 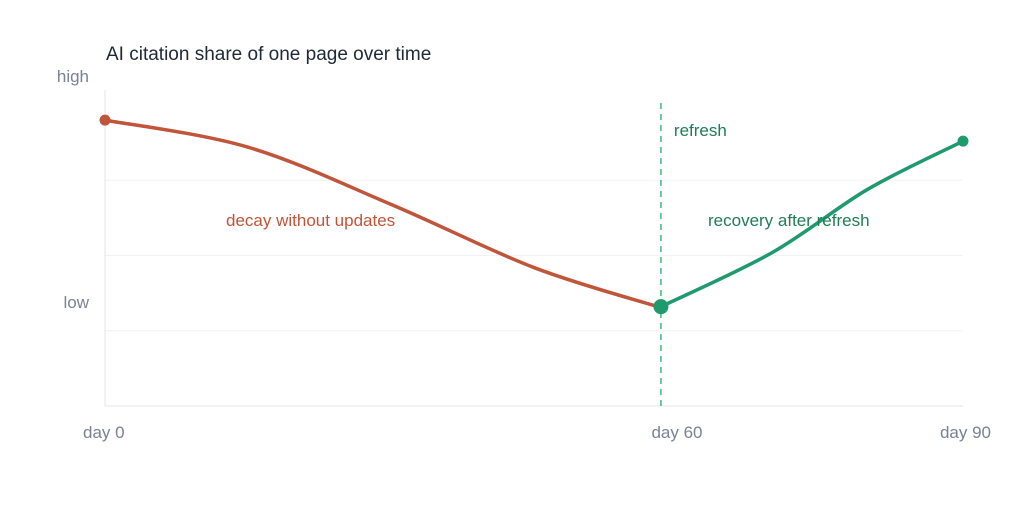 I want to click on refresh-point, so click(x=661, y=307).